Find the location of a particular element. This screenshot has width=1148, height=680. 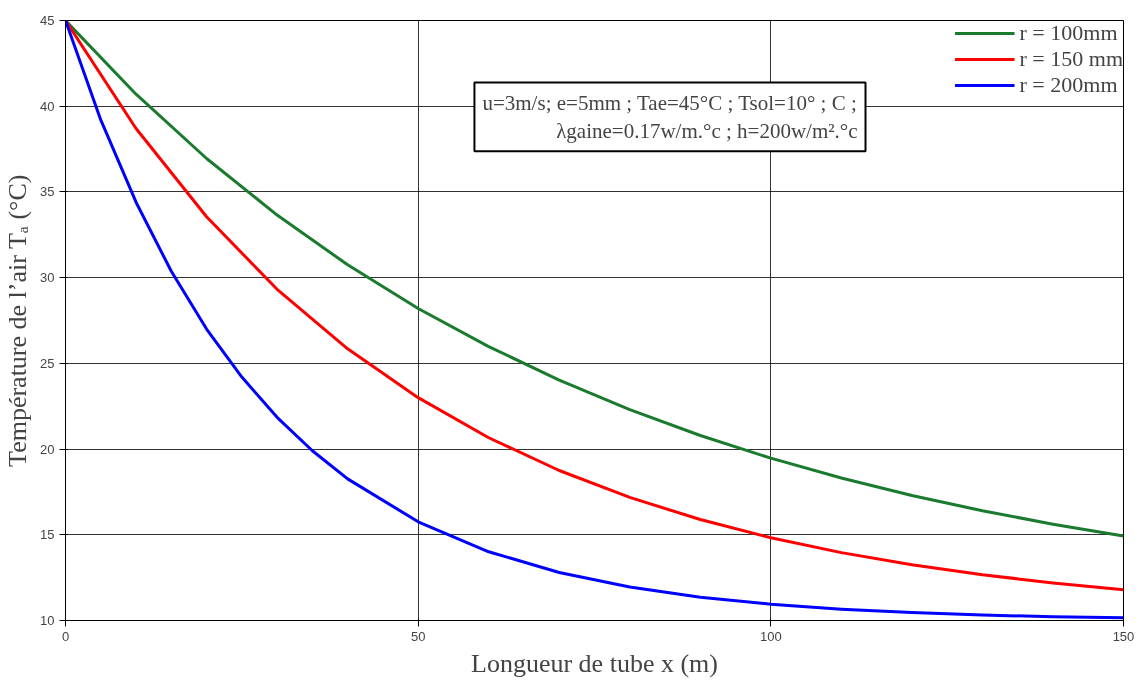

y-tick-label: 20 is located at coordinates (47, 449).